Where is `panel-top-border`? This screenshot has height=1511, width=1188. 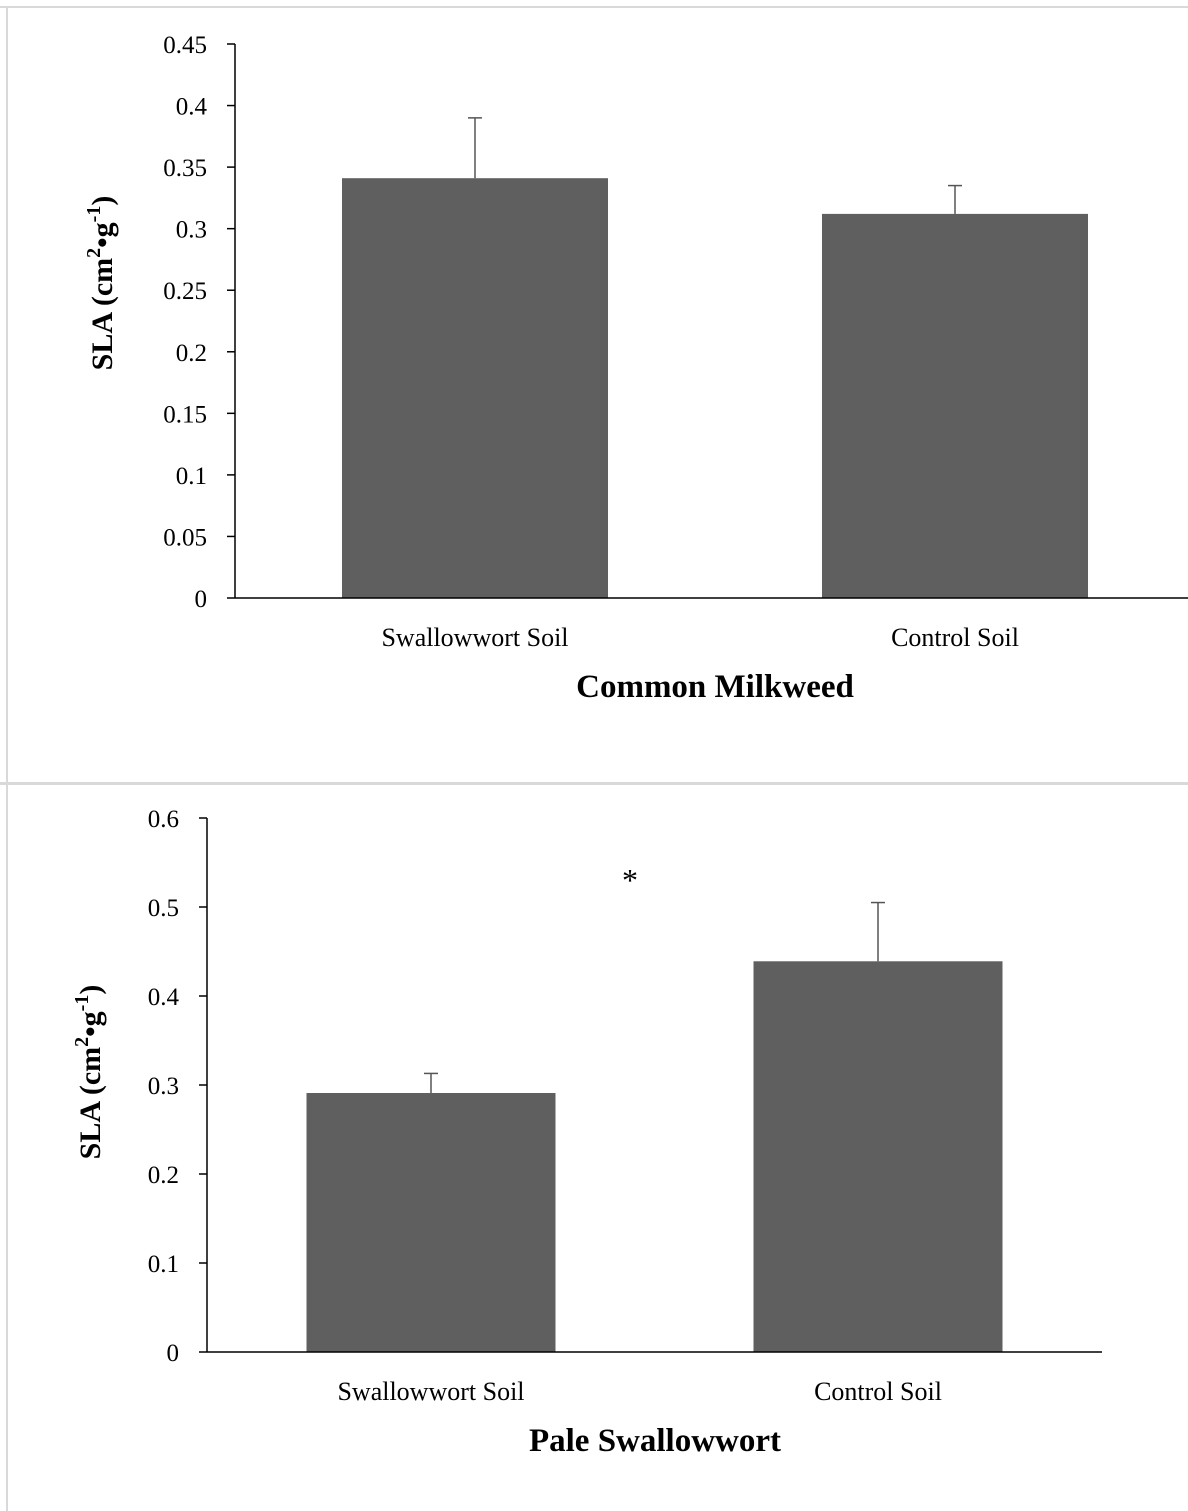 panel-top-border is located at coordinates (594, 7).